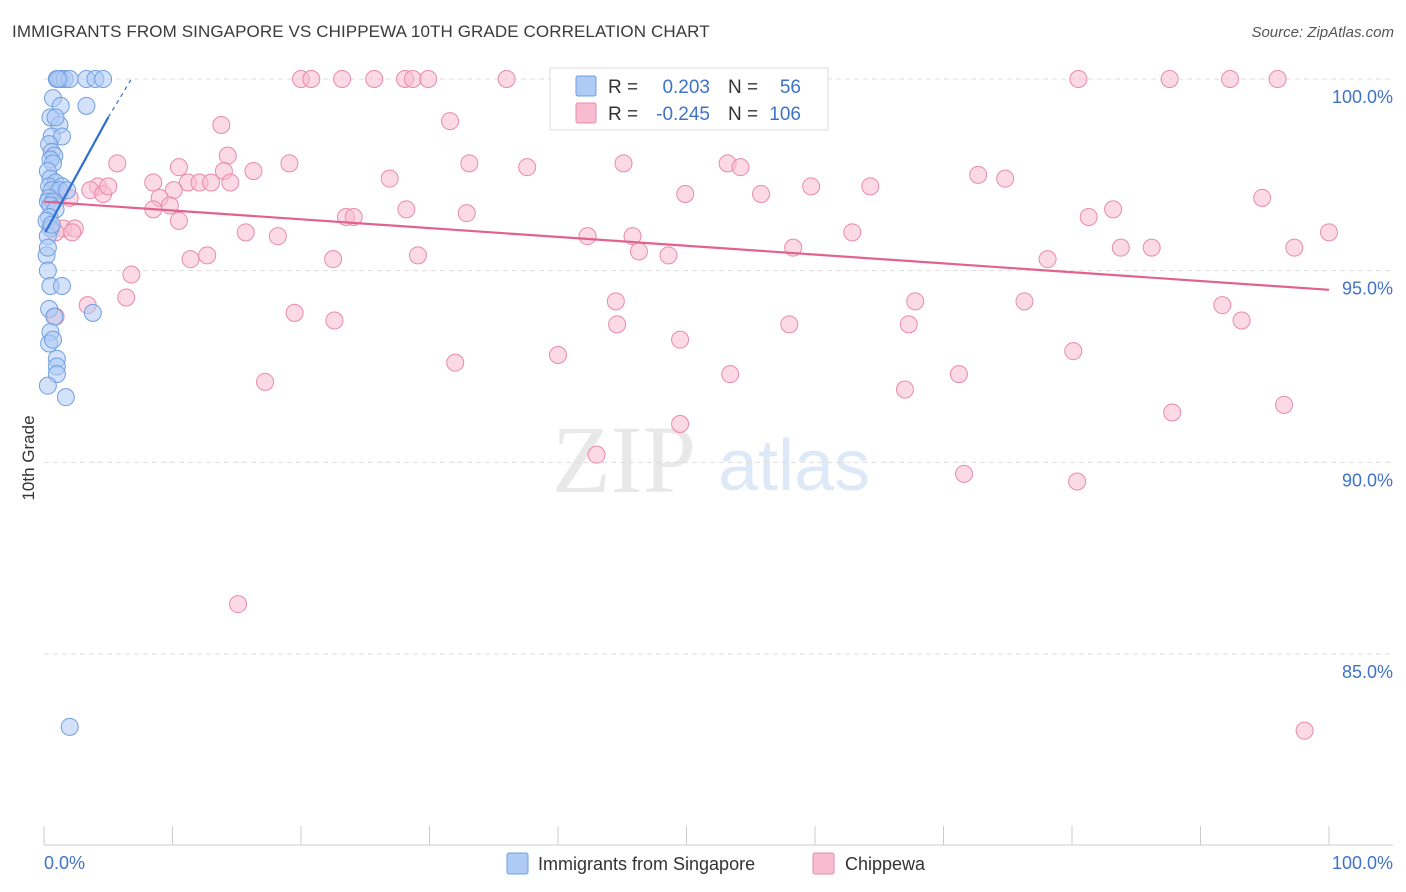 The height and width of the screenshot is (892, 1406). What do you see at coordinates (689, 99) in the screenshot?
I see `stats-legend: R = 0.203 N = 56 R = -0.245 N = 106` at bounding box center [689, 99].